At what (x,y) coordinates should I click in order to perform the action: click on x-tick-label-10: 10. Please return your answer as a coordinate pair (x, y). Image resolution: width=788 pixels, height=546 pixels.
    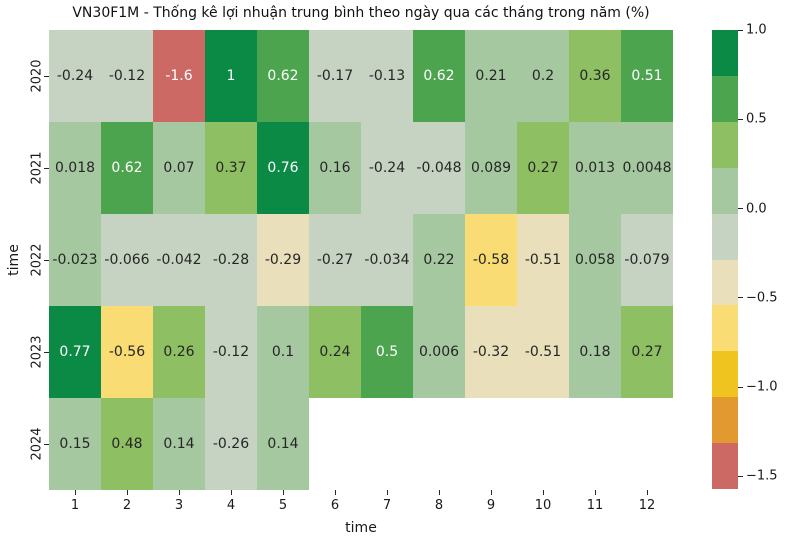
    Looking at the image, I should click on (543, 505).